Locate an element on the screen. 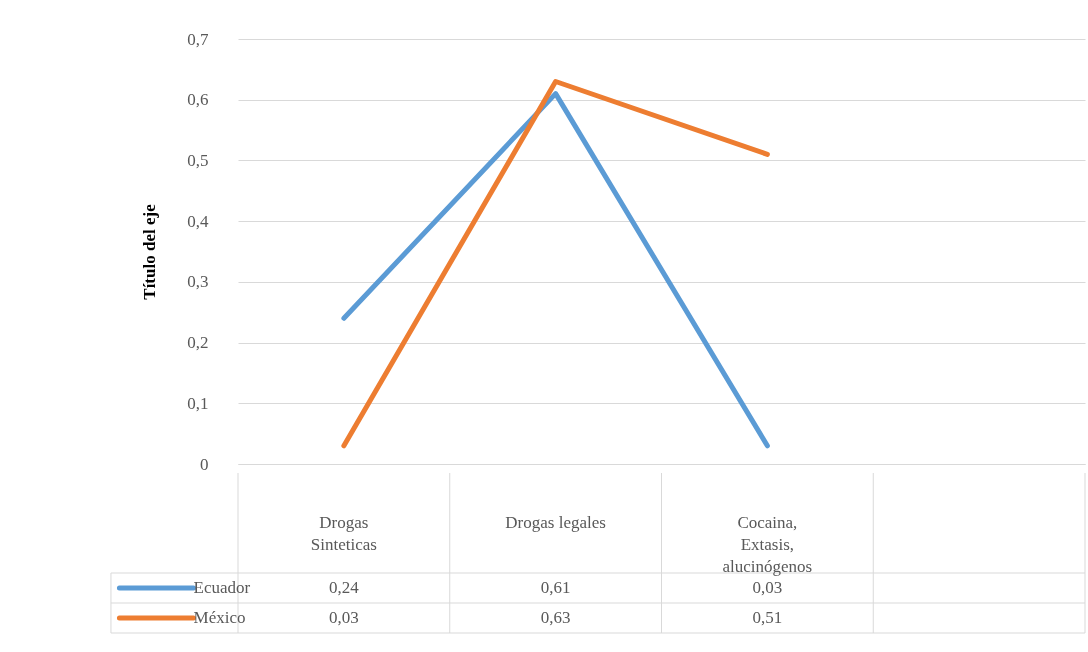 This screenshot has width=1088, height=652. y-axis-title: Título del eje is located at coordinates (150, 251).